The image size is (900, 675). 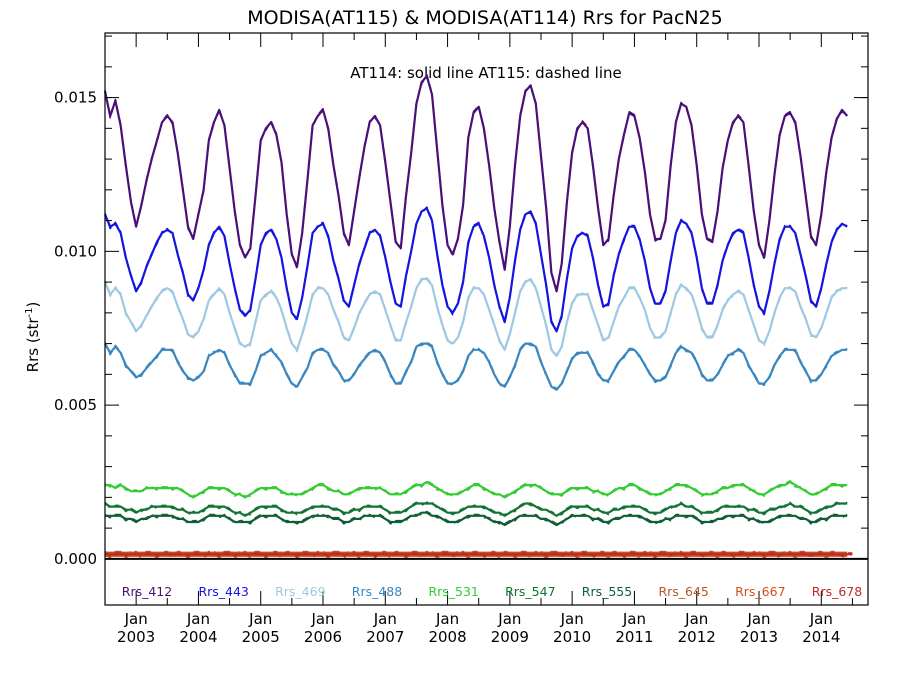 I want to click on x-tick-year-label: 2005, so click(x=261, y=637).